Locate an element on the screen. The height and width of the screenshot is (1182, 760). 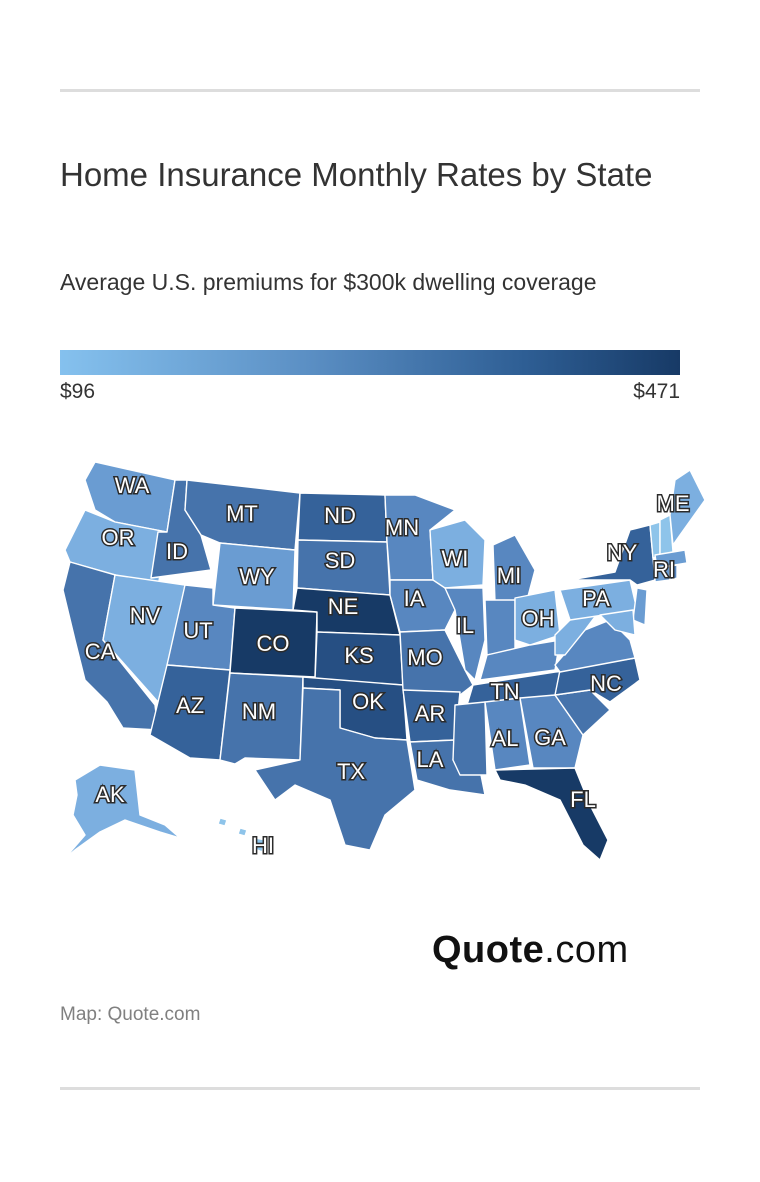
state-label-fl: FL is located at coordinates (583, 799).